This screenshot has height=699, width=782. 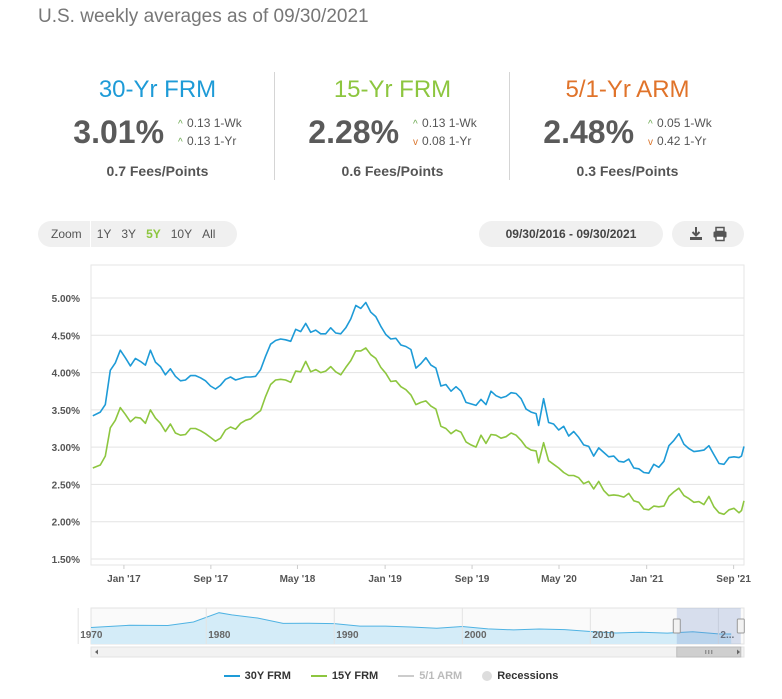 What do you see at coordinates (682, 140) in the screenshot?
I see `yearly-change: 0.42 1-Yr` at bounding box center [682, 140].